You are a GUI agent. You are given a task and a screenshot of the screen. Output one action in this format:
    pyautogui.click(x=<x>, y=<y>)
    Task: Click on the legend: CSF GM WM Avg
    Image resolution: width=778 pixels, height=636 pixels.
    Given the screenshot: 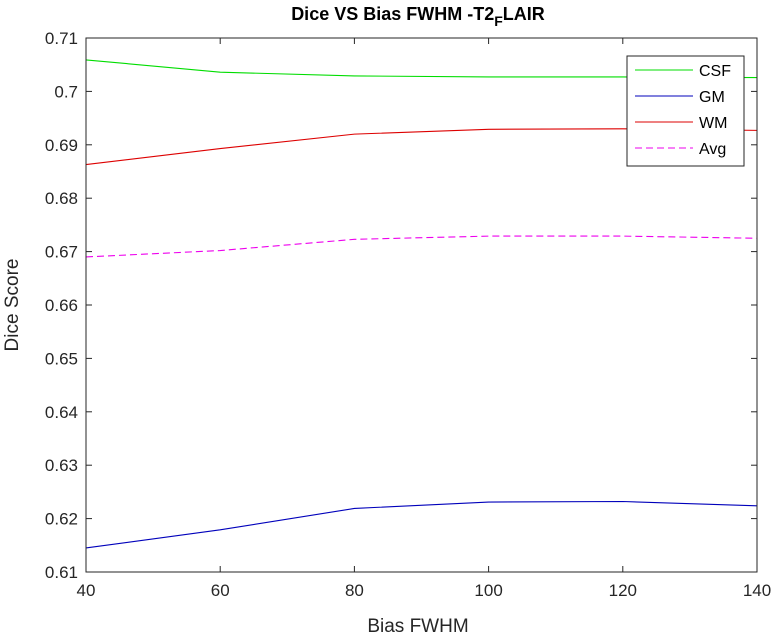 What is the action you would take?
    pyautogui.click(x=685, y=111)
    